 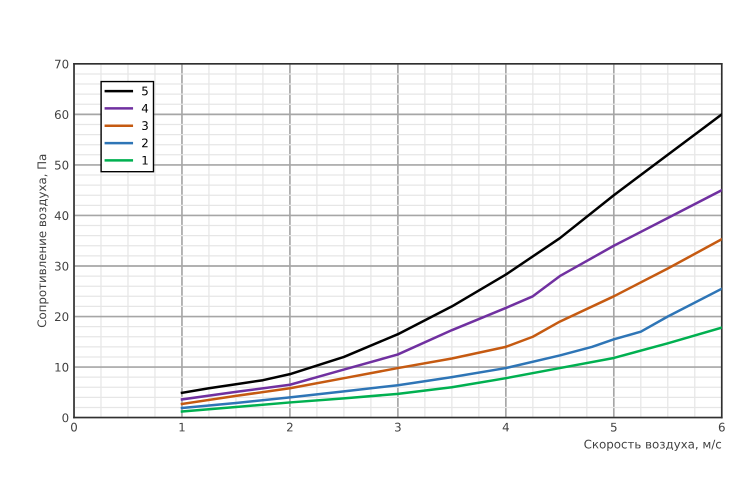 I want to click on legend-label: 2, so click(x=145, y=143).